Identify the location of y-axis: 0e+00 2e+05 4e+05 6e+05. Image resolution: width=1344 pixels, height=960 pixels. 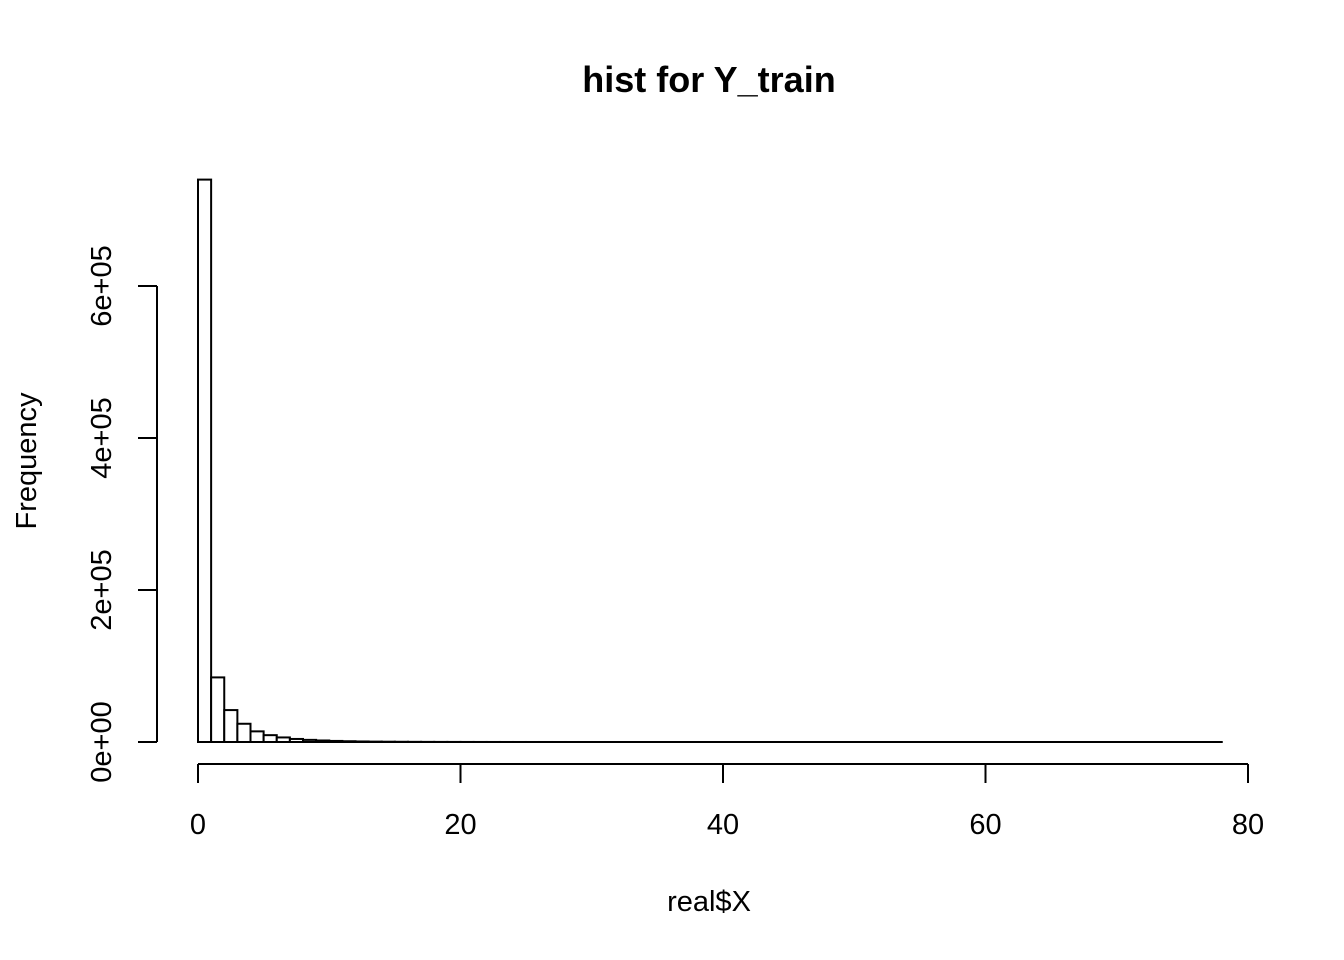
(122, 514).